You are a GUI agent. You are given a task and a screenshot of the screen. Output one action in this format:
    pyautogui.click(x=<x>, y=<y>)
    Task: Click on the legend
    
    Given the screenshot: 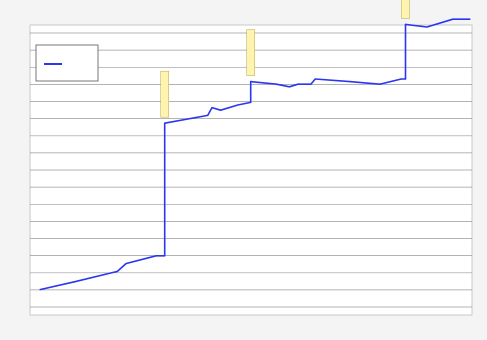 What is the action you would take?
    pyautogui.click(x=67, y=63)
    